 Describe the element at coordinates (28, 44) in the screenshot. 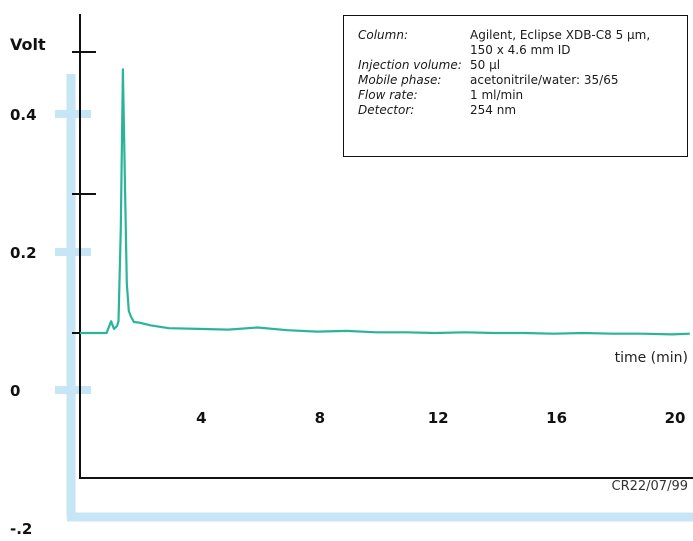

I see `y-axis-title: Volt` at that location.